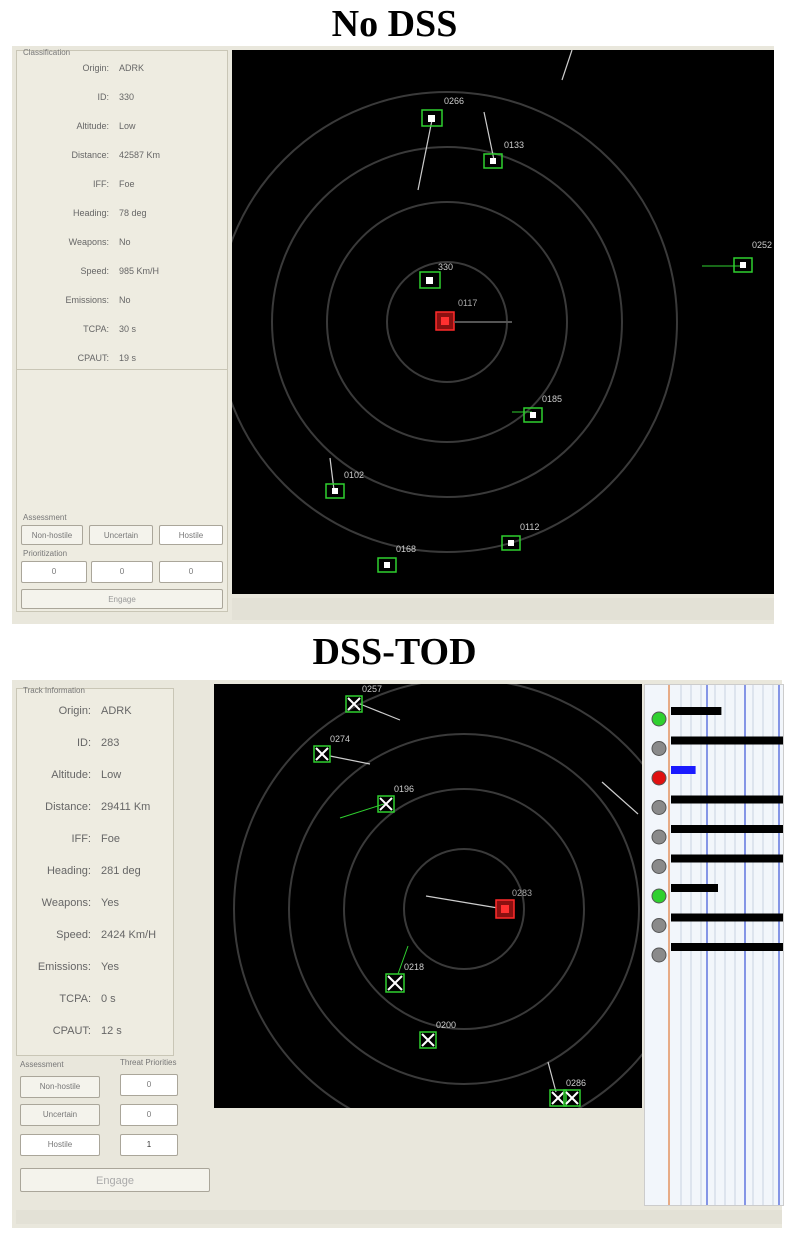 This screenshot has height=1239, width=789. What do you see at coordinates (66, 903) in the screenshot?
I see `weapons-label: Weapons:` at bounding box center [66, 903].